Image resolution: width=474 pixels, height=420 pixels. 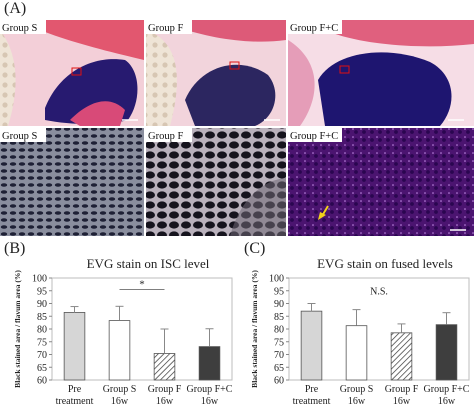 I want to click on panel-label-b: (B), so click(x=15, y=248).